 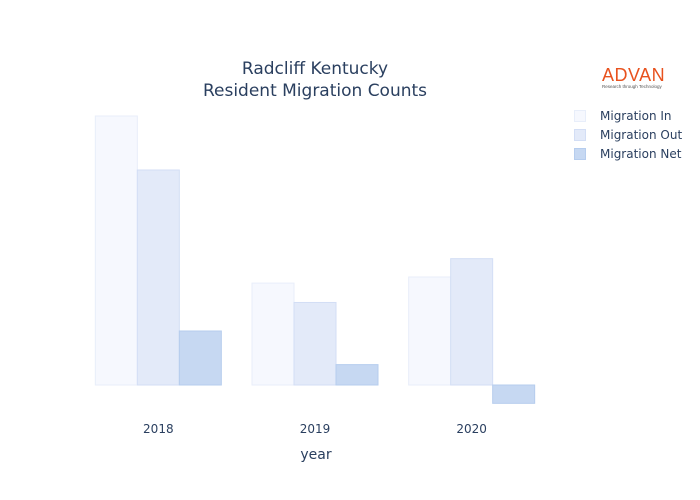 I want to click on legend: Migration In Migration Out Migration Net, so click(x=628, y=134).